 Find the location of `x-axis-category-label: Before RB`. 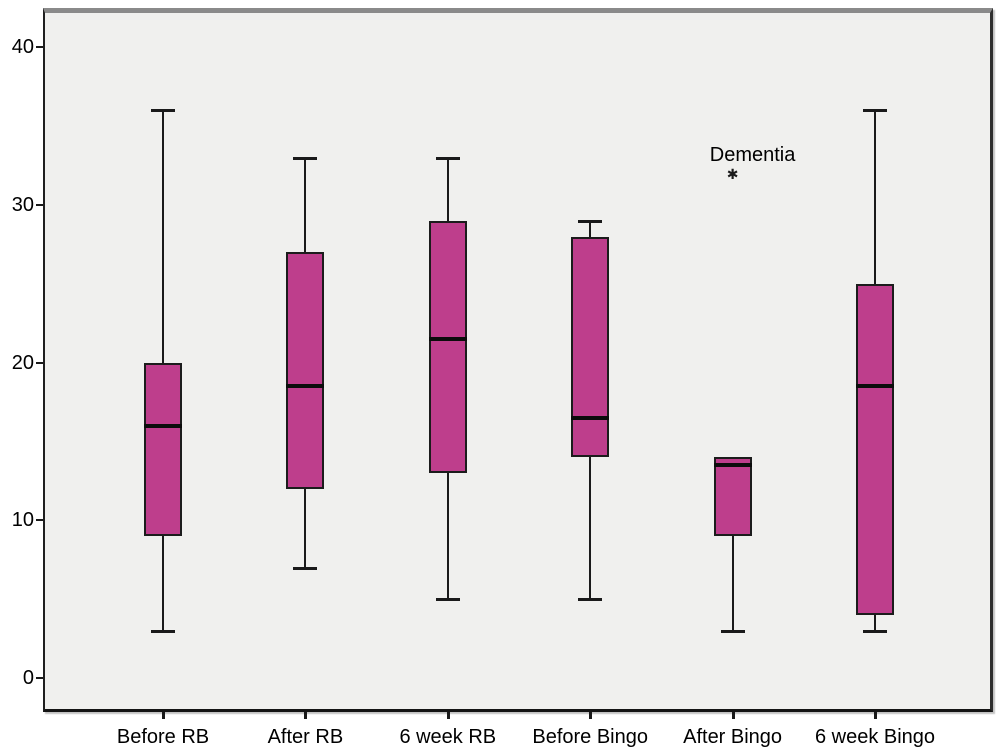

x-axis-category-label: Before RB is located at coordinates (163, 737).